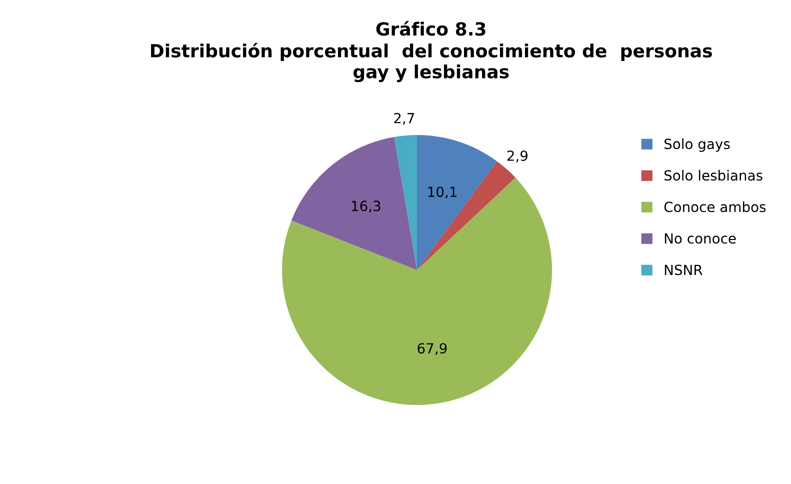  I want to click on legend-label: NSNR, so click(683, 270).